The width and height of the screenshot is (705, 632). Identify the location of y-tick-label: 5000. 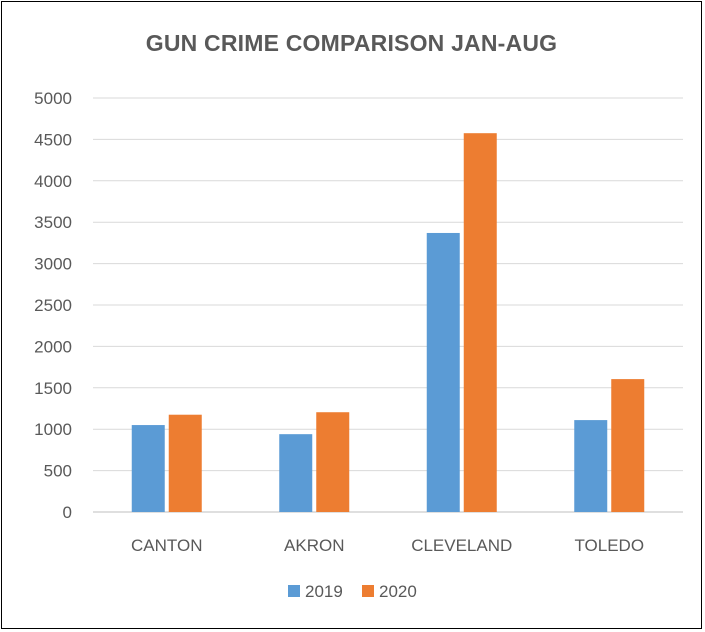
(53, 98).